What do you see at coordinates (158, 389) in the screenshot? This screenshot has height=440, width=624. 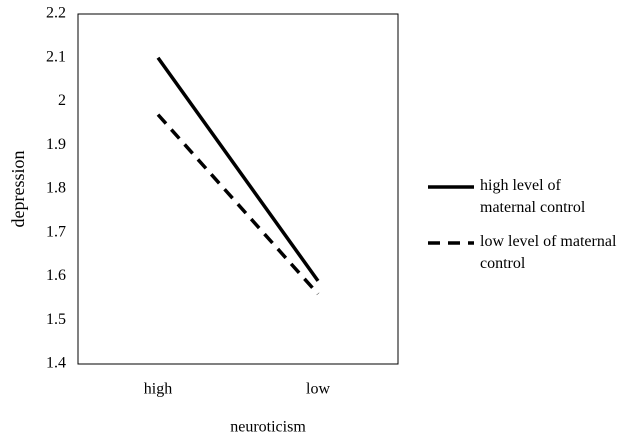 I see `x-tick-label: high` at bounding box center [158, 389].